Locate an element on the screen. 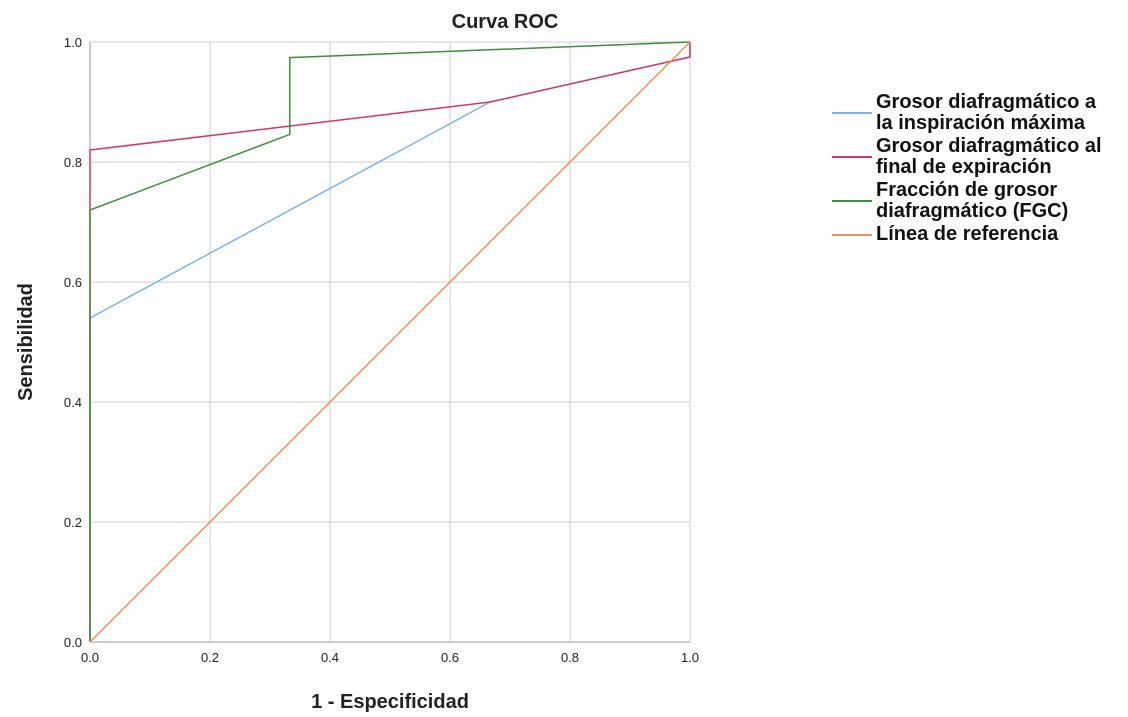 This screenshot has height=717, width=1128. y-tick-label: 0.8 is located at coordinates (73, 162).